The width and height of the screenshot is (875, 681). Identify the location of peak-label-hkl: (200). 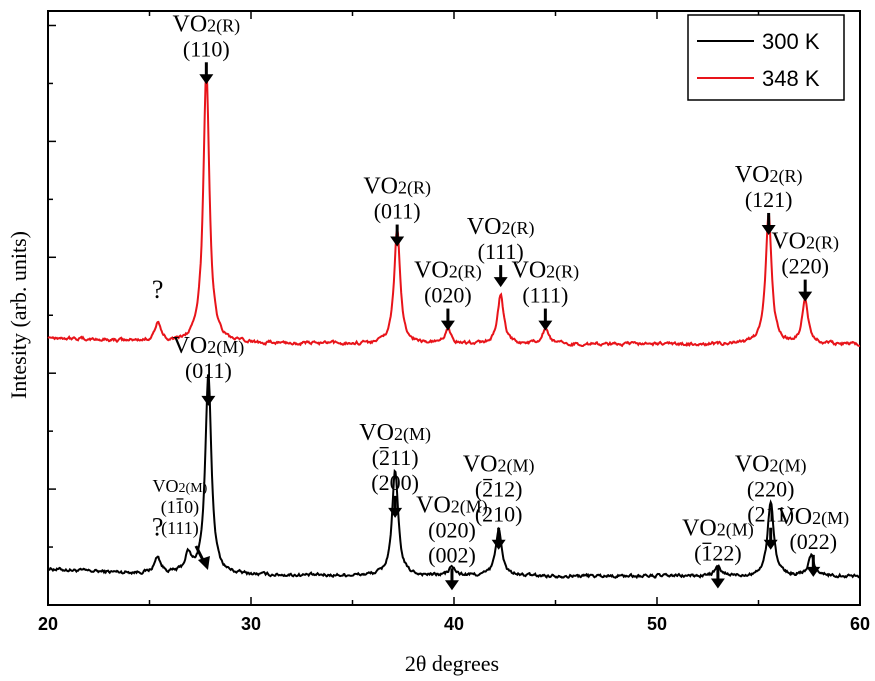
(395, 482).